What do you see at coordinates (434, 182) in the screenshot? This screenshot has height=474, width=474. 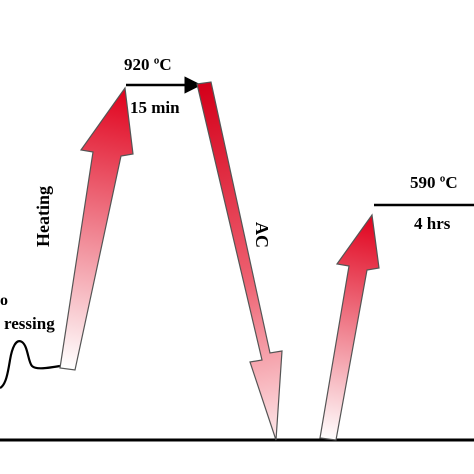 I see `second-temperature-label: 590 ºC` at bounding box center [434, 182].